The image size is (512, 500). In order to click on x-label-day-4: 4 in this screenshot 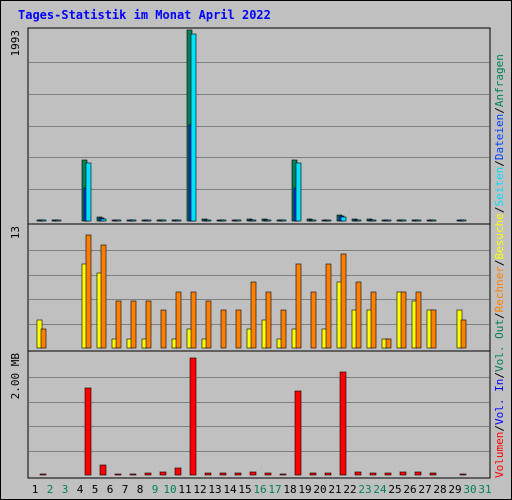, I will do `click(80, 489)`.